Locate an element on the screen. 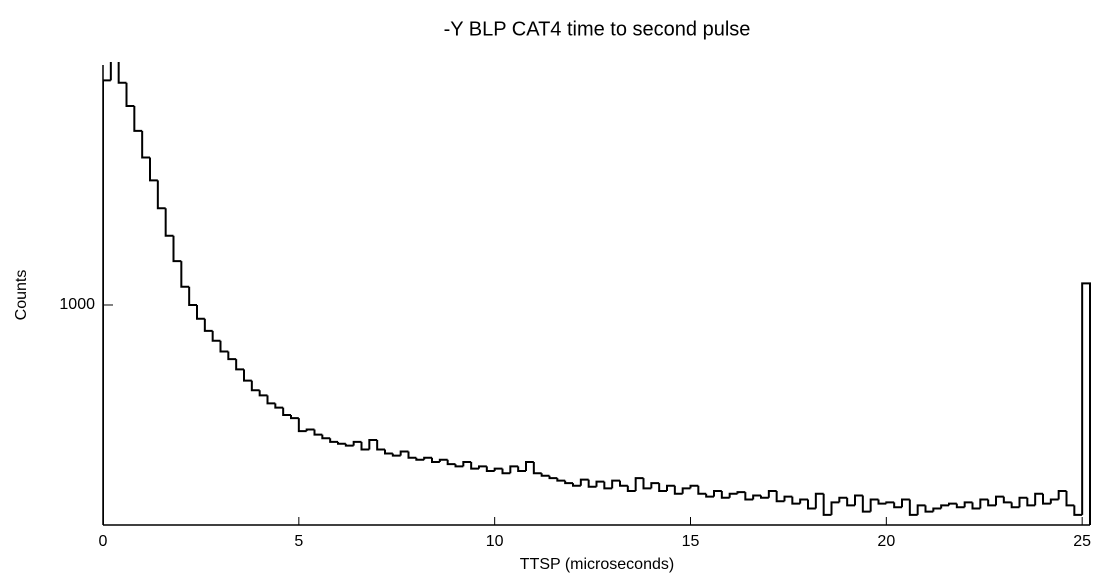 The image size is (1099, 579). x-tick-label: 5 is located at coordinates (298, 541).